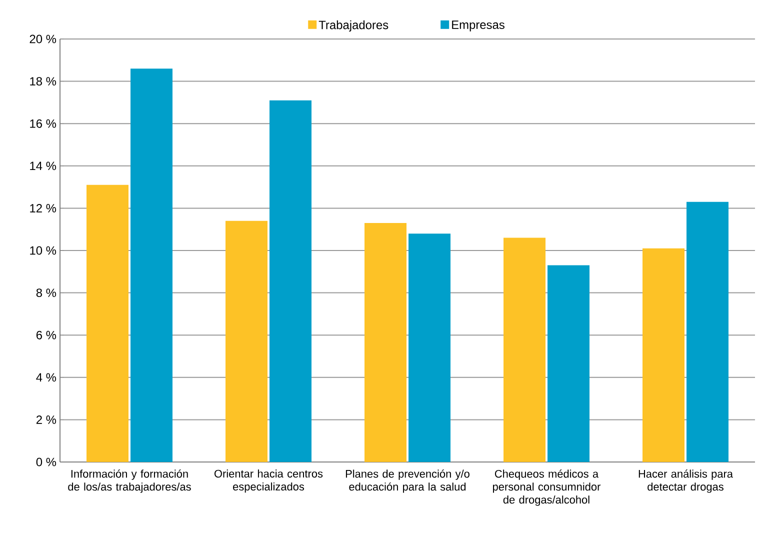 The height and width of the screenshot is (536, 759). What do you see at coordinates (353, 26) in the screenshot?
I see `legend-label: Trabajadores` at bounding box center [353, 26].